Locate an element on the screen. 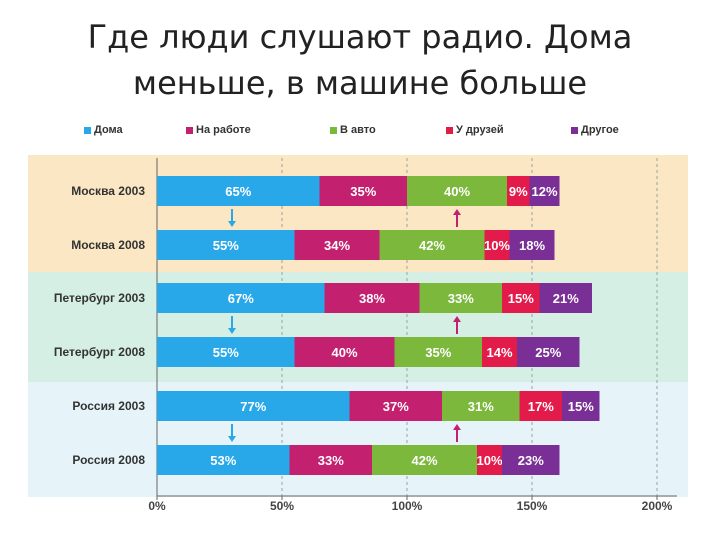  bar-value-label: 77% is located at coordinates (253, 406).